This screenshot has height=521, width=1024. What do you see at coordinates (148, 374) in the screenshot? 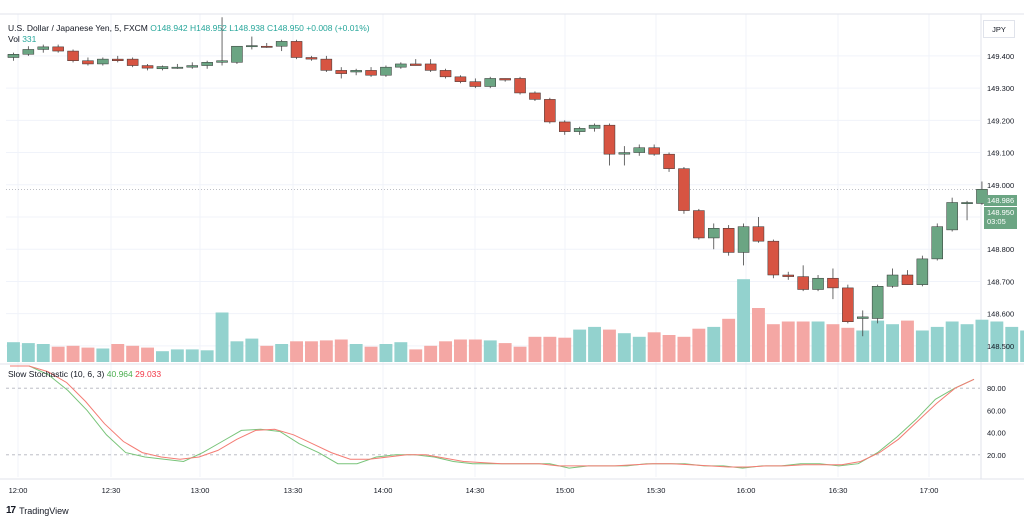
I see `stochastic-d-value: 29.033` at bounding box center [148, 374].